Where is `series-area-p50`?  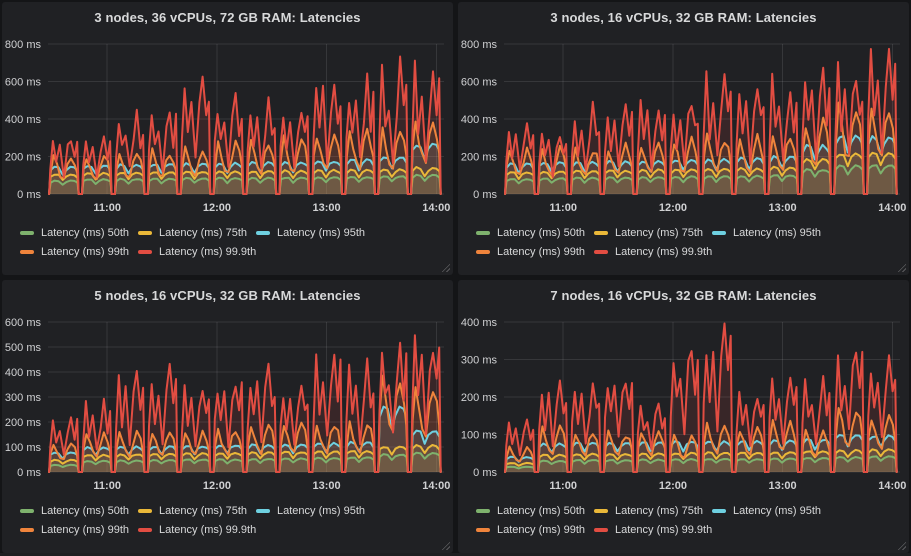
series-area-p50 is located at coordinates (245, 462).